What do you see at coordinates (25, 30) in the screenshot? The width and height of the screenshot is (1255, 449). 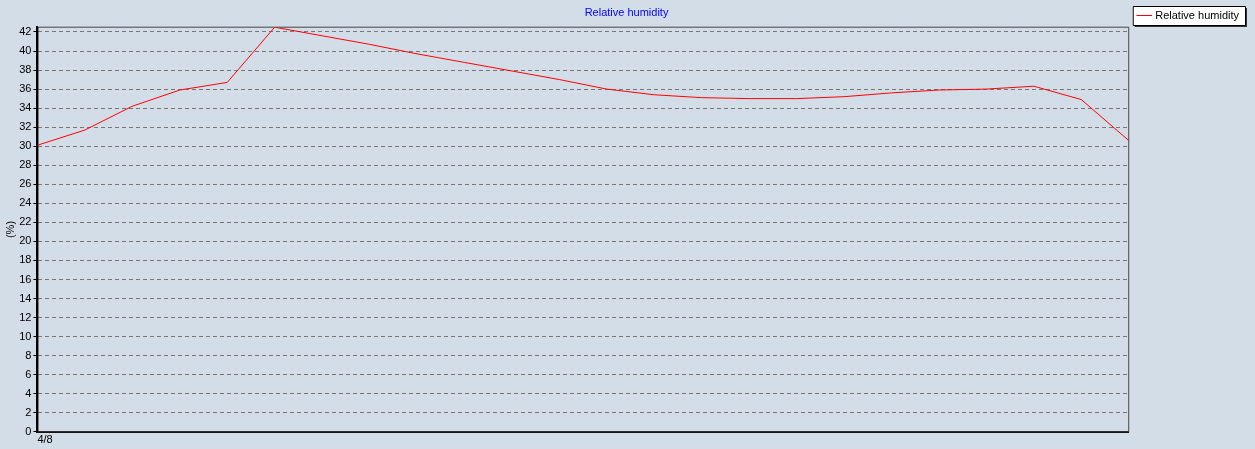 I see `y-tick-label: 42` at bounding box center [25, 30].